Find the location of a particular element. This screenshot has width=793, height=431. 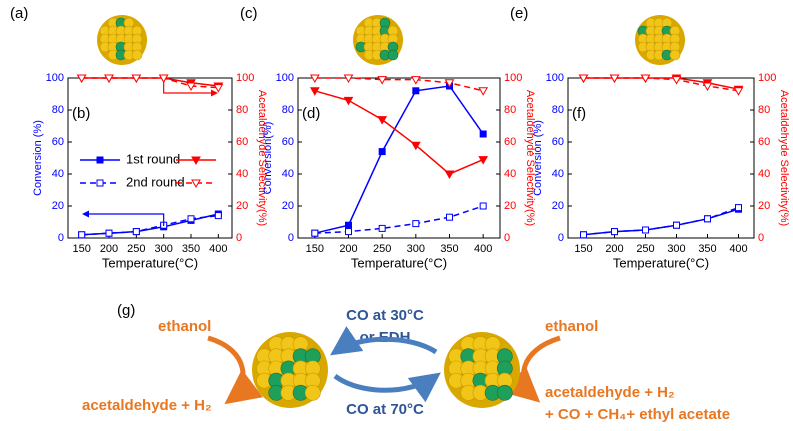

axis-arrow is located at coordinates (125, 219).